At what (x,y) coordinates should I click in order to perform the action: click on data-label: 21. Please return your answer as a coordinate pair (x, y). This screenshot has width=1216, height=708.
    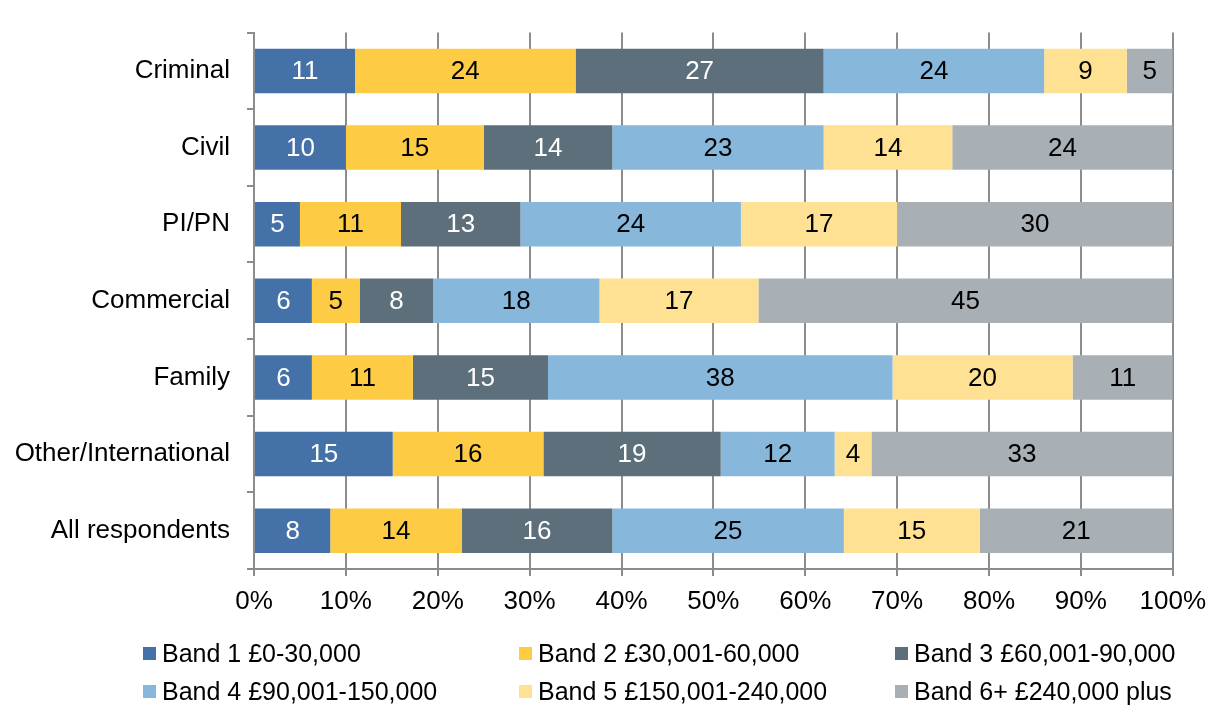
    Looking at the image, I should click on (1076, 529).